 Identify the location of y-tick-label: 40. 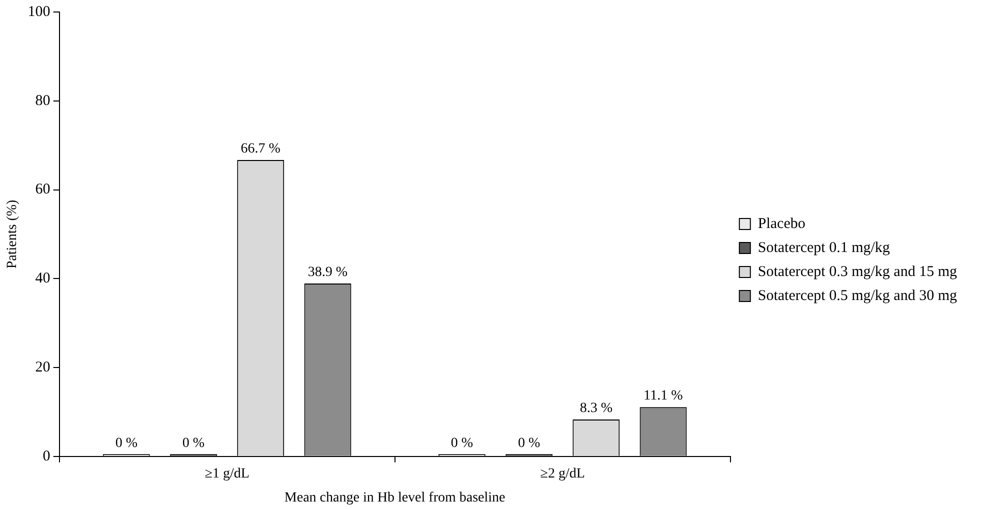
(42, 278).